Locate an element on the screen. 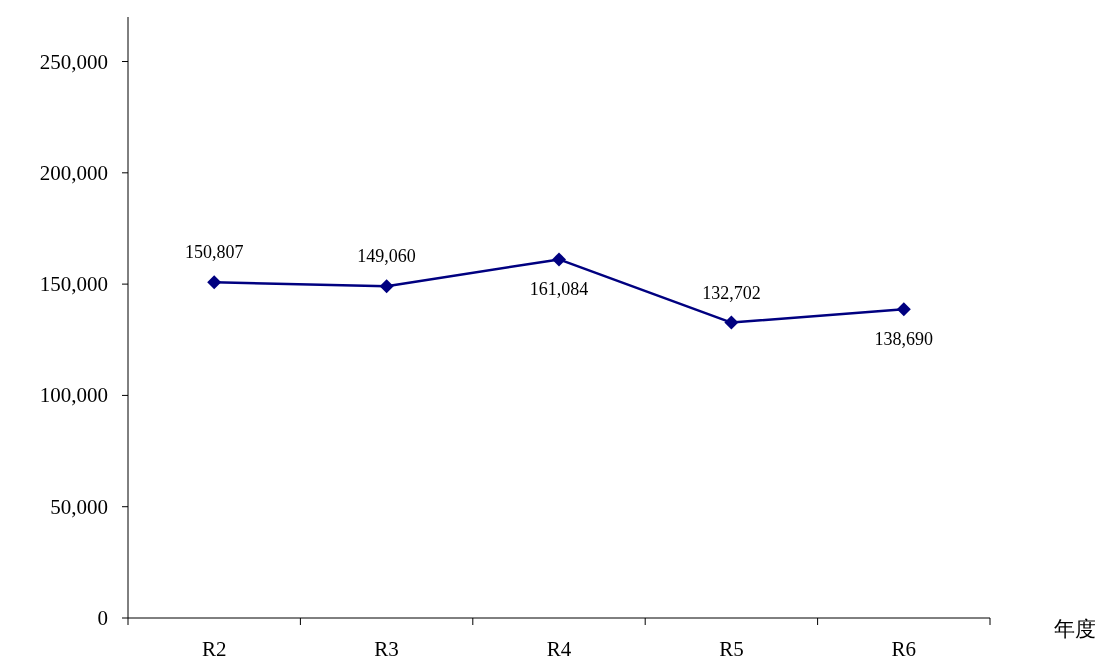  ytick: 250,000 is located at coordinates (73, 61).